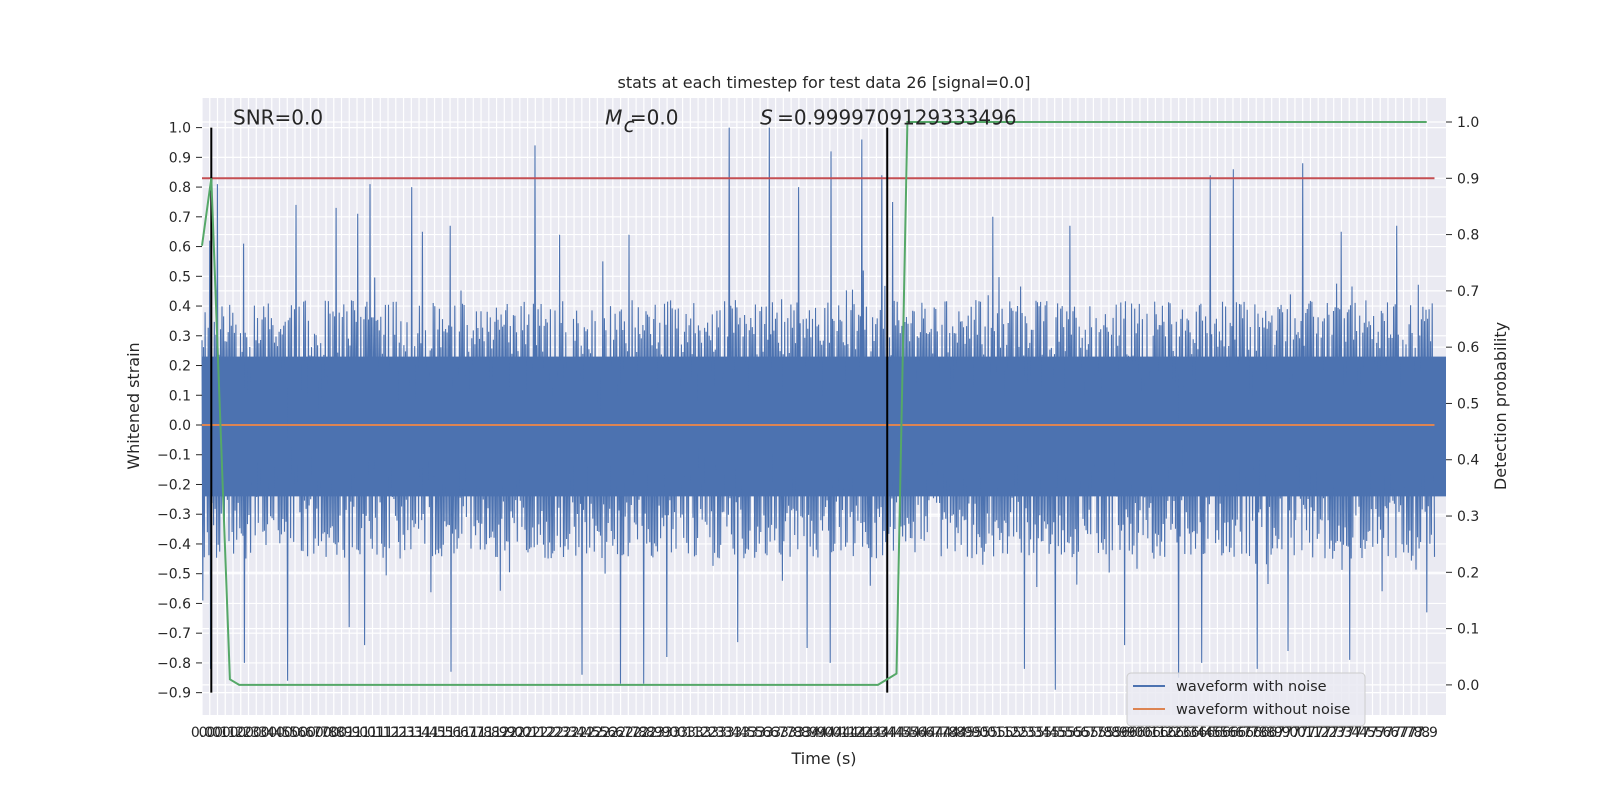 The width and height of the screenshot is (1600, 804). I want to click on x-tick-label: 3.5, so click(752, 733).